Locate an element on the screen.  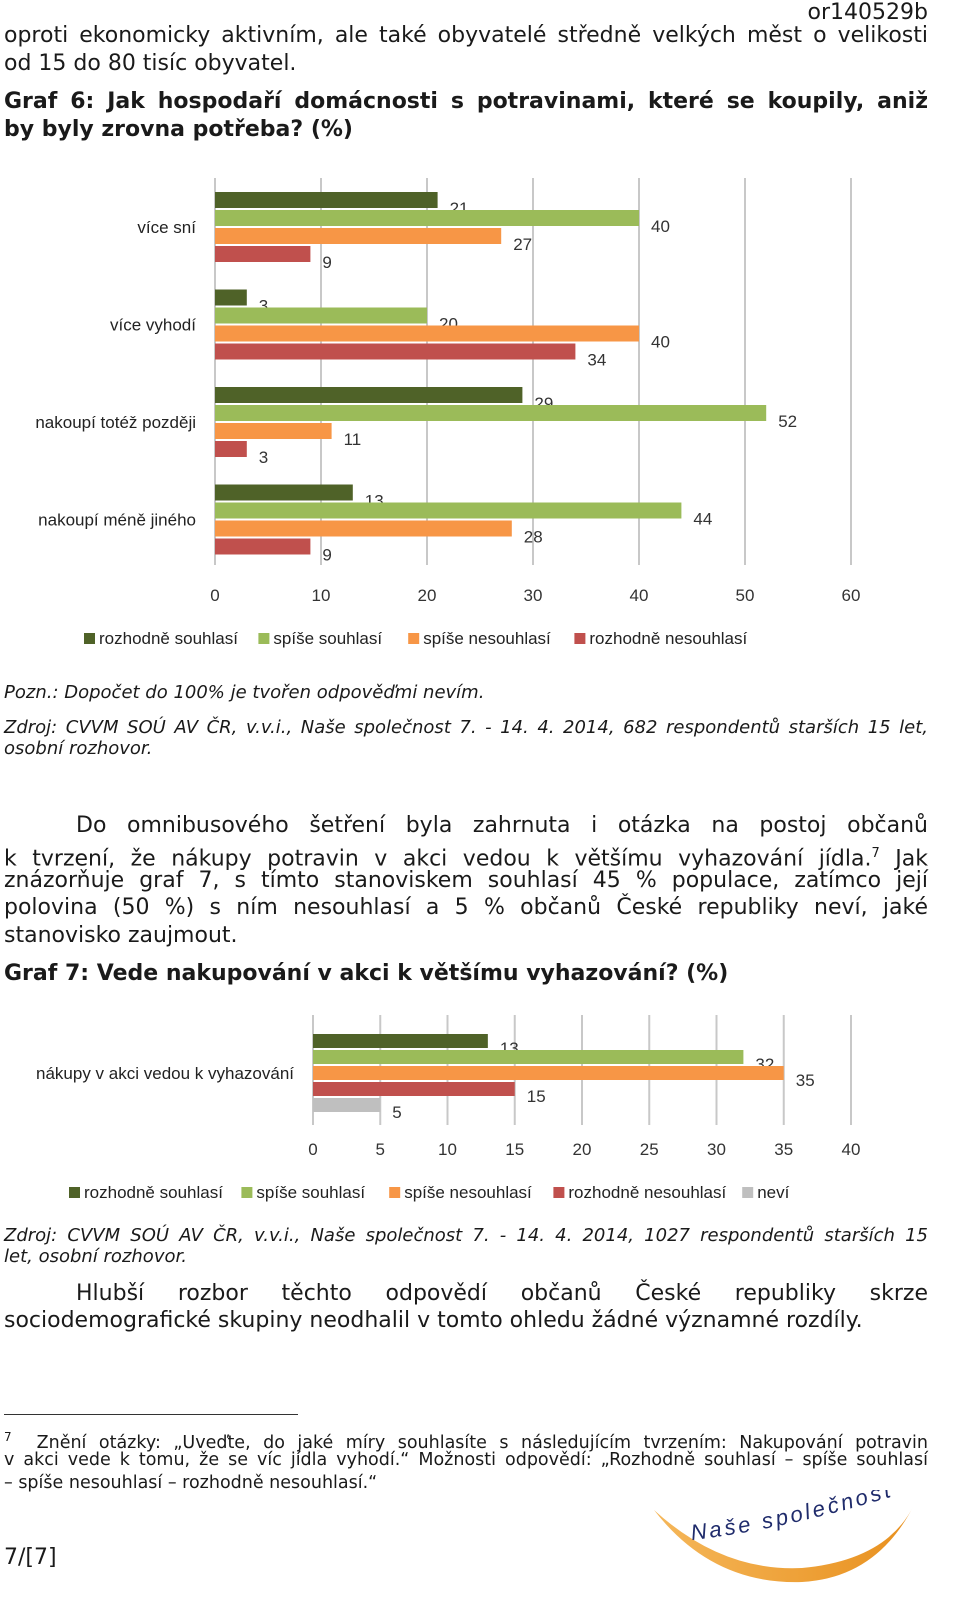
legend-label: neví is located at coordinates (773, 1192).